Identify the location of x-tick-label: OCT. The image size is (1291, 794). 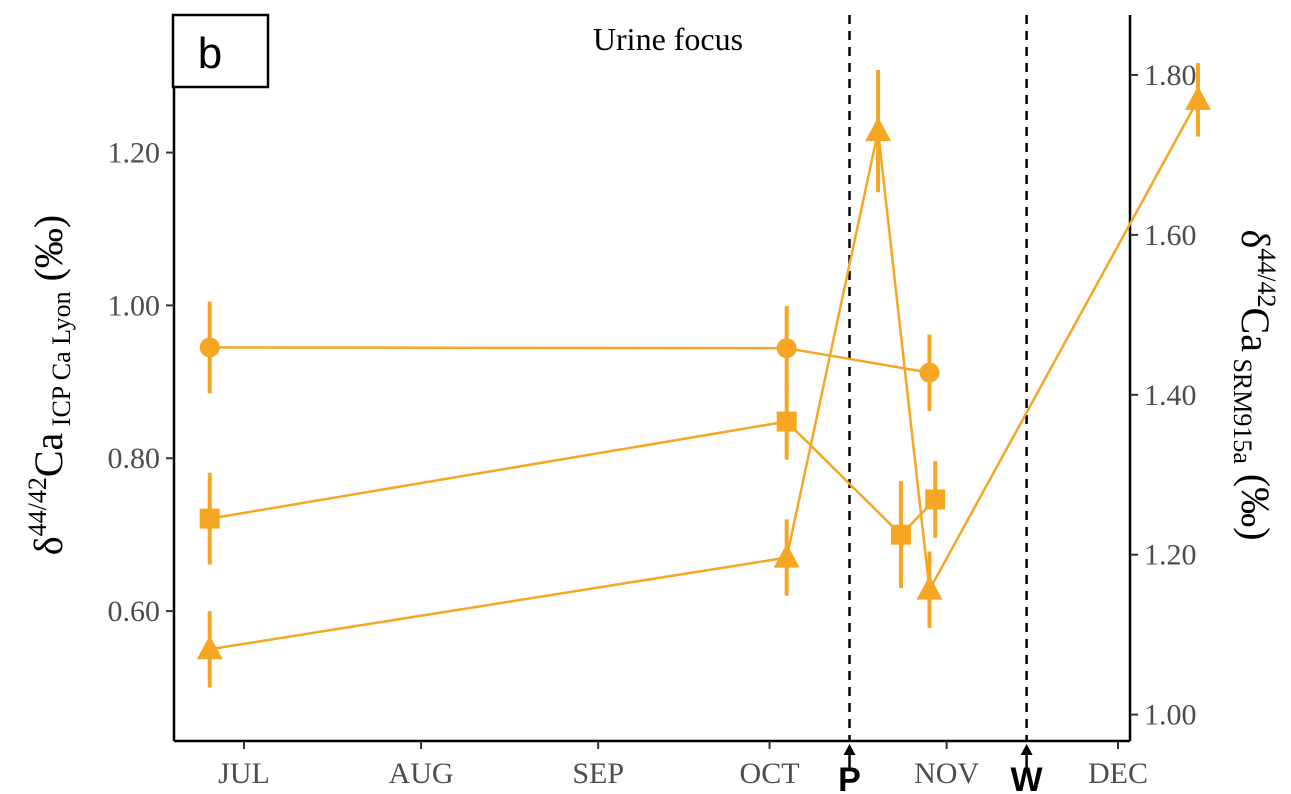
(770, 773).